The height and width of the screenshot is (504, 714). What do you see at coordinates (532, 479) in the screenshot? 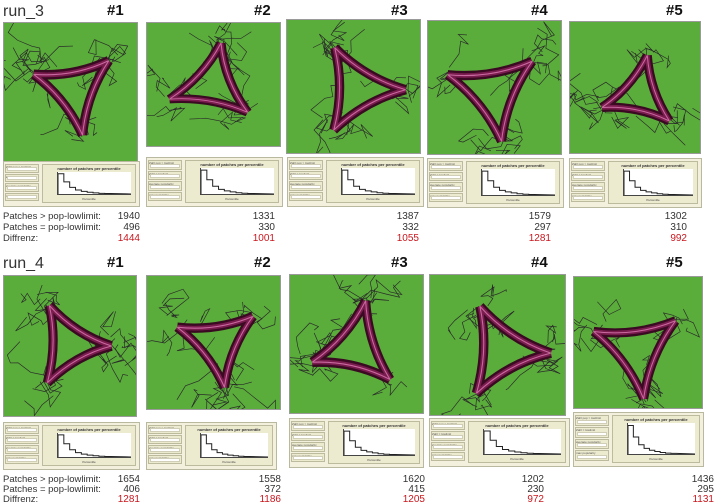
I see `stat-above: 1202` at bounding box center [532, 479].